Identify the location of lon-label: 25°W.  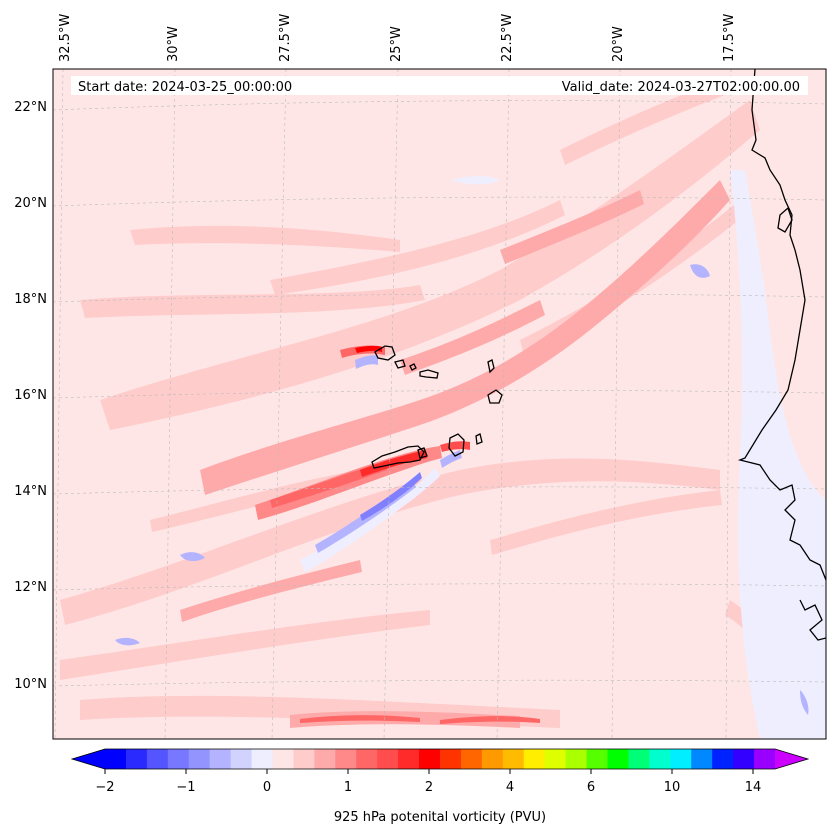
(396, 44).